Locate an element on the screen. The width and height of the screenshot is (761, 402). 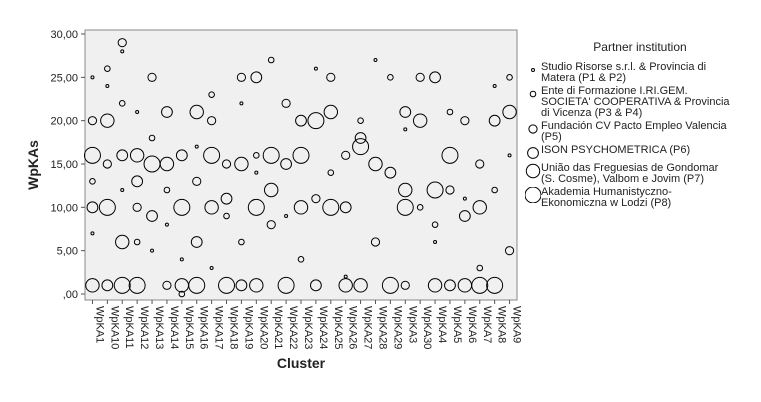
x-tick-label: WpKA15 is located at coordinates (189, 327).